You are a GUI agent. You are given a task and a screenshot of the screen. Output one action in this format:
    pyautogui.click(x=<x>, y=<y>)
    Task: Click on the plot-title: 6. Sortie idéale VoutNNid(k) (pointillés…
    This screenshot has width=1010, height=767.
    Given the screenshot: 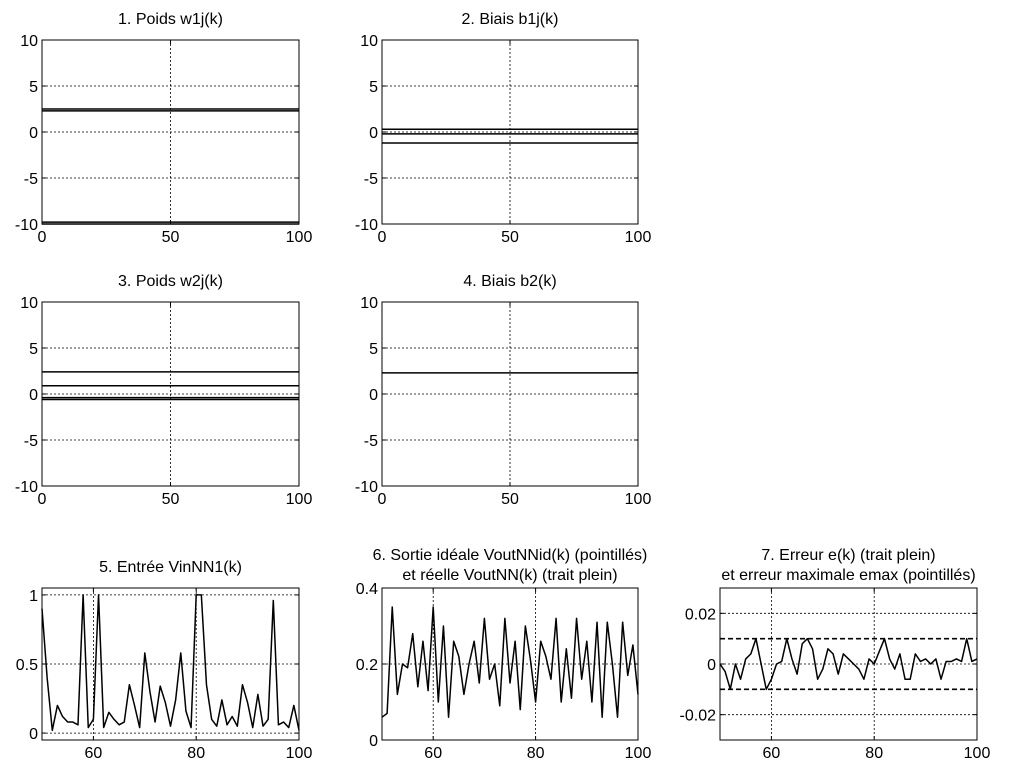 What is the action you would take?
    pyautogui.click(x=510, y=555)
    